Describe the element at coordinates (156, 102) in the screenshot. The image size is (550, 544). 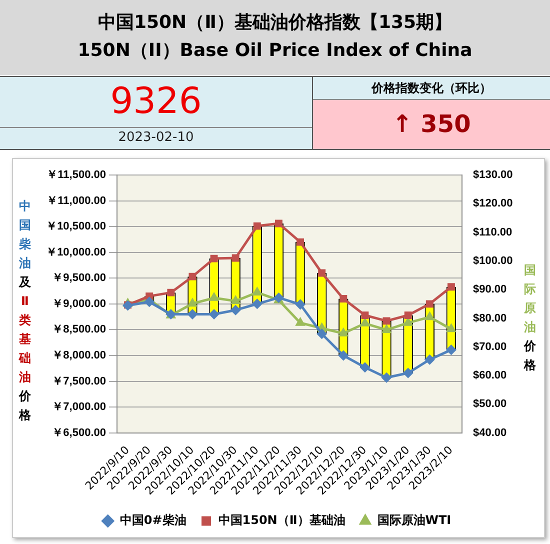
I see `text: 9326` at that location.